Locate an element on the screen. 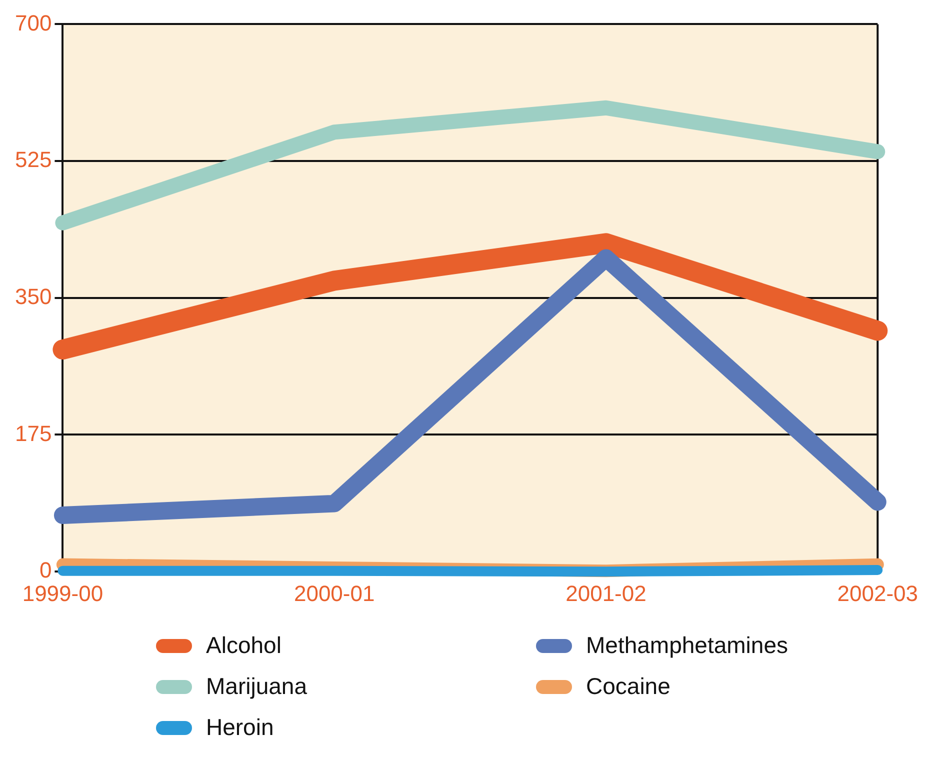 Image resolution: width=936 pixels, height=763 pixels. x-tick-label: 2001-02 is located at coordinates (606, 593).